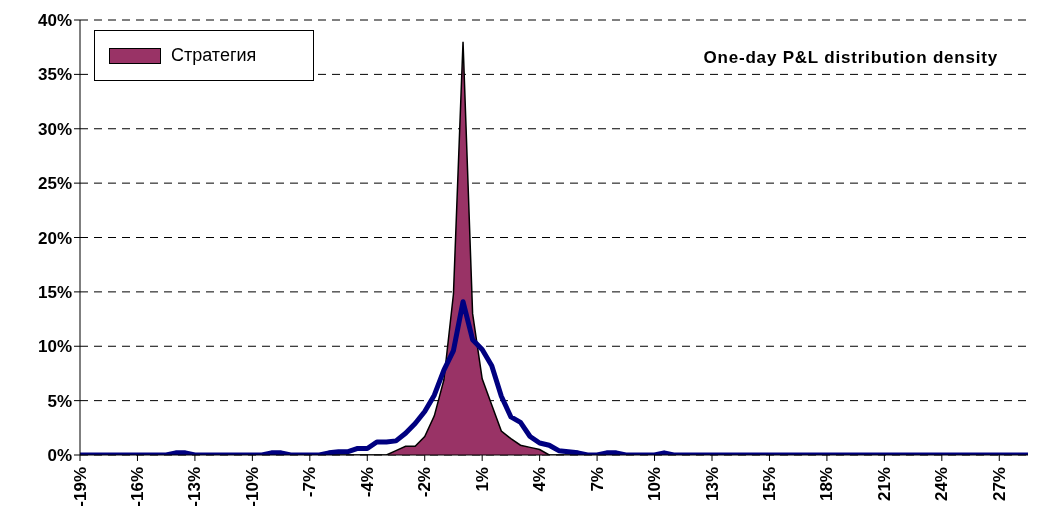 The width and height of the screenshot is (1037, 515). What do you see at coordinates (54, 347) in the screenshot?
I see `y-tick-label: 10%` at bounding box center [54, 347].